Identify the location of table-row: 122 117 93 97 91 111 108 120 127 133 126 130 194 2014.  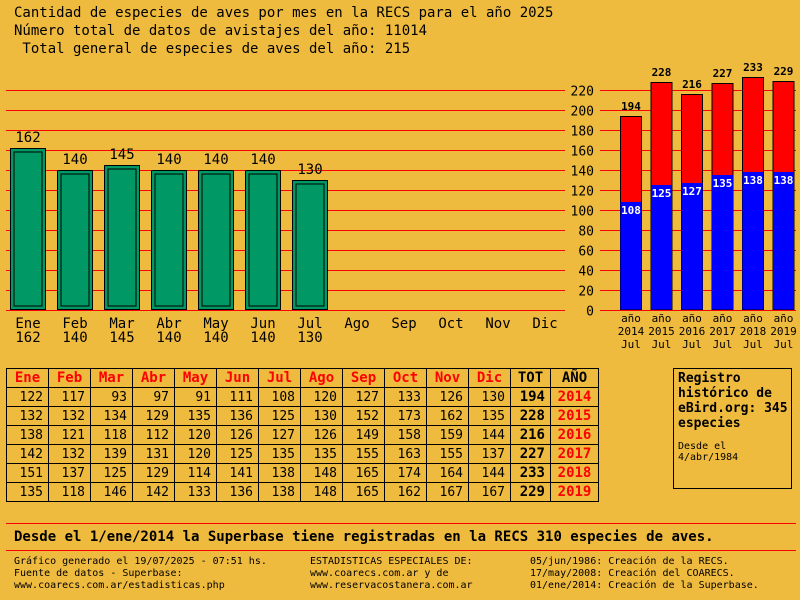
(302, 397).